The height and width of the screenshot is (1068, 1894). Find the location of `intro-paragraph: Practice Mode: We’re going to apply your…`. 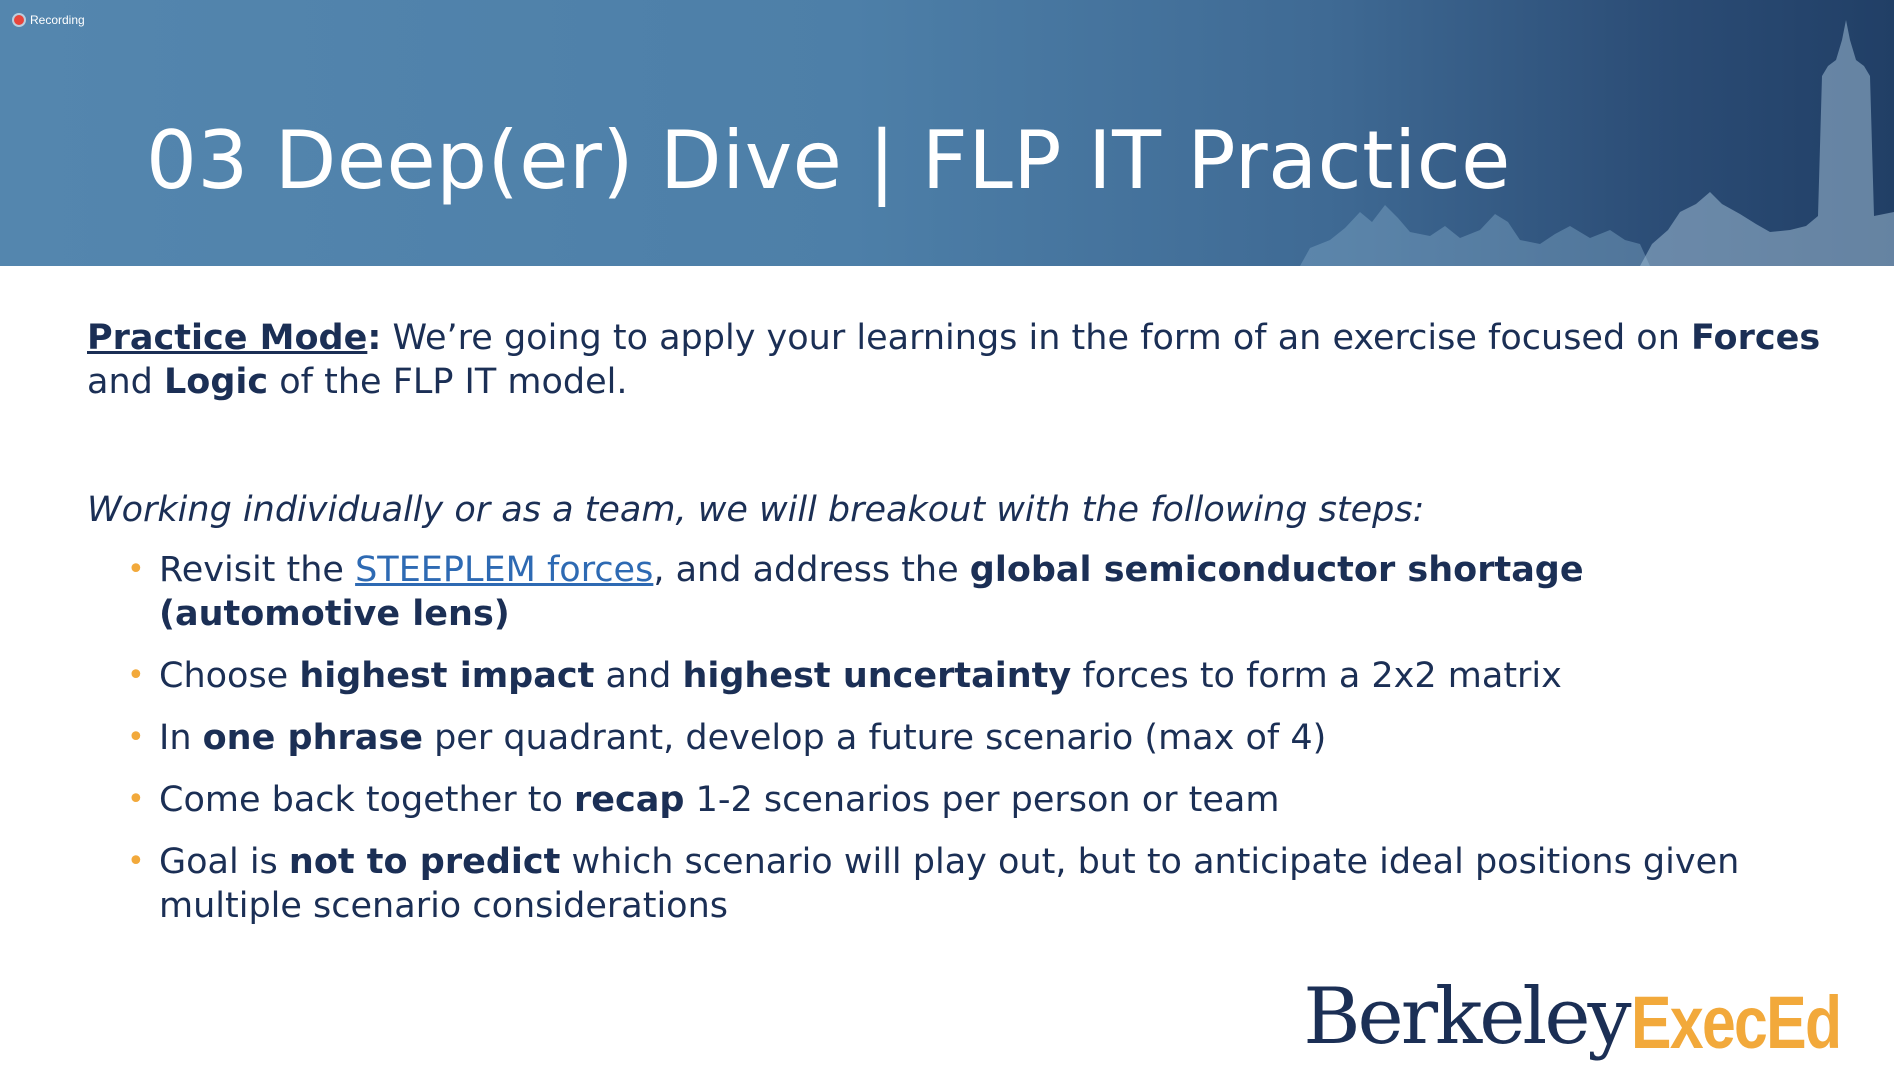

intro-paragraph: Practice Mode: We’re going to apply your… is located at coordinates (957, 360).